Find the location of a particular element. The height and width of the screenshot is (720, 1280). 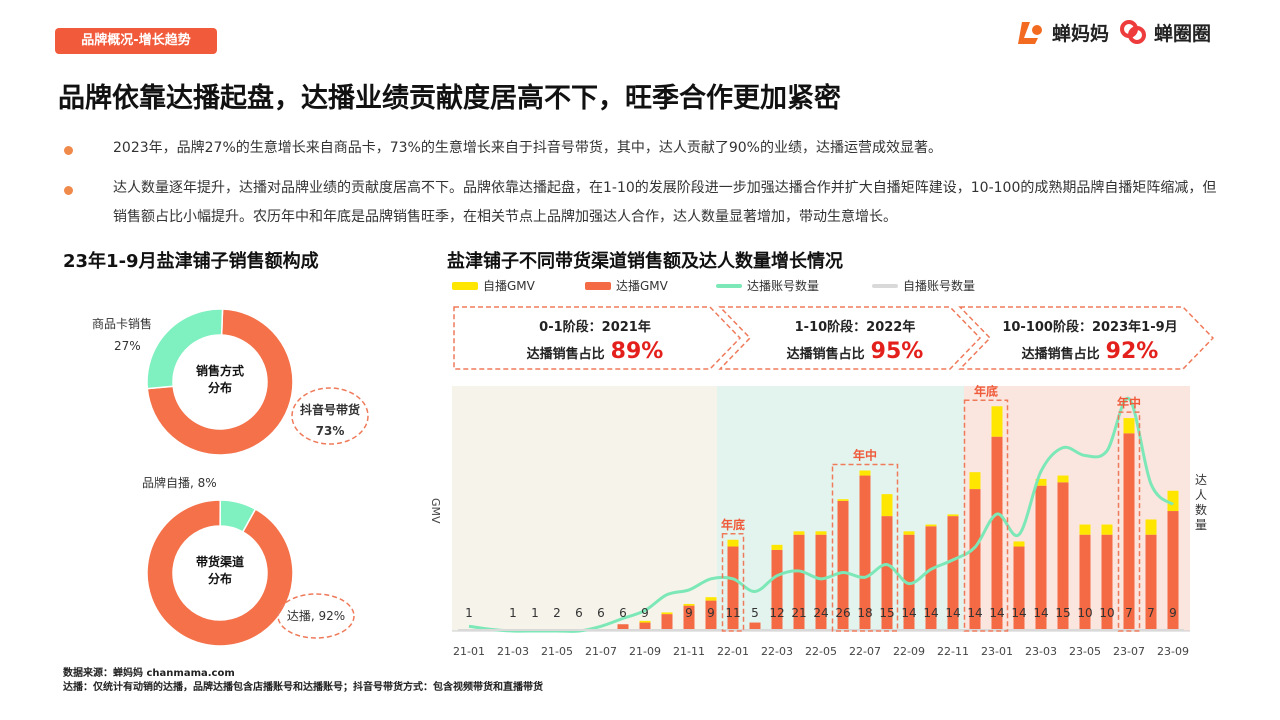

x-tick-label: 21-11 is located at coordinates (689, 651).